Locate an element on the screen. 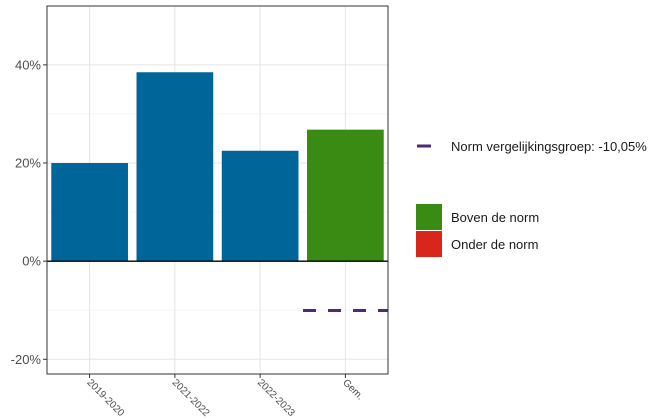  legend-above-label: Boven de norm is located at coordinates (495, 217).